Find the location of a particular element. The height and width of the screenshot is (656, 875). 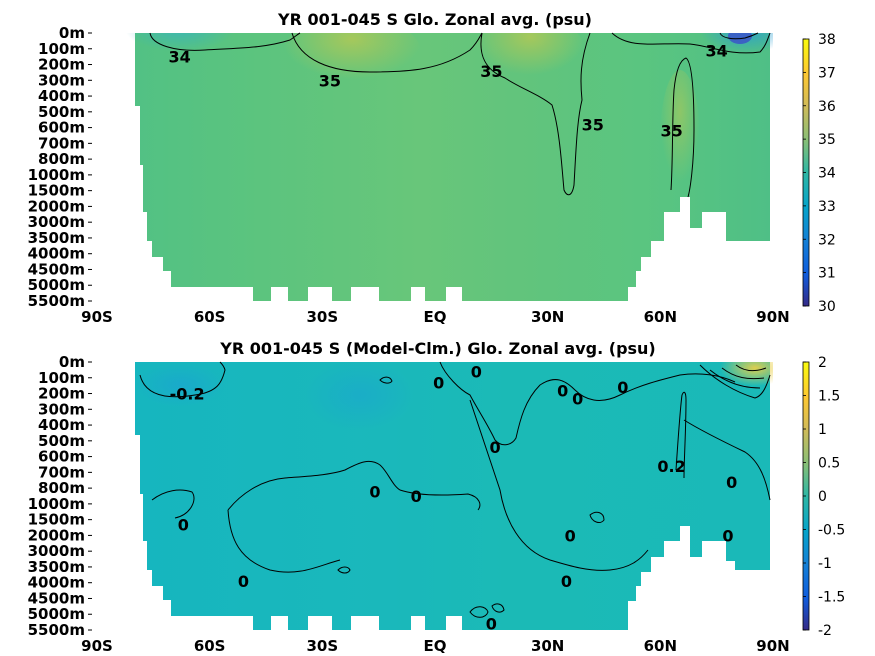

colorbar-tick-label: 34 is located at coordinates (827, 174).